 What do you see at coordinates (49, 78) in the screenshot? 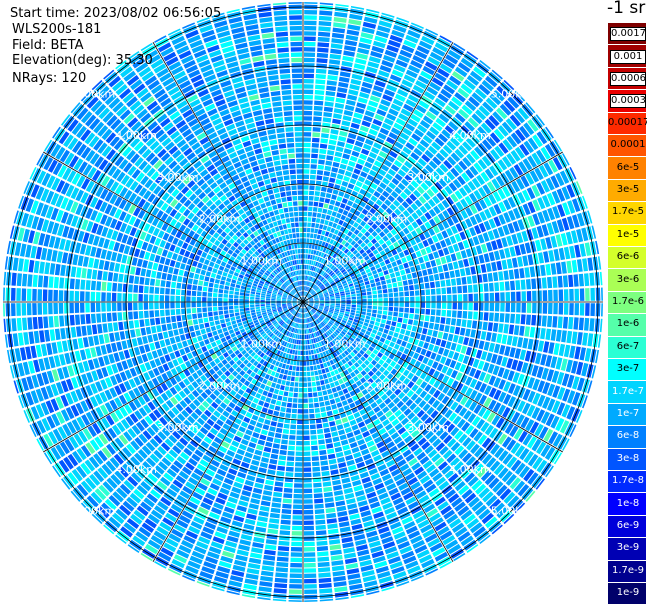
I see `nrays-label: NRays: 120` at bounding box center [49, 78].